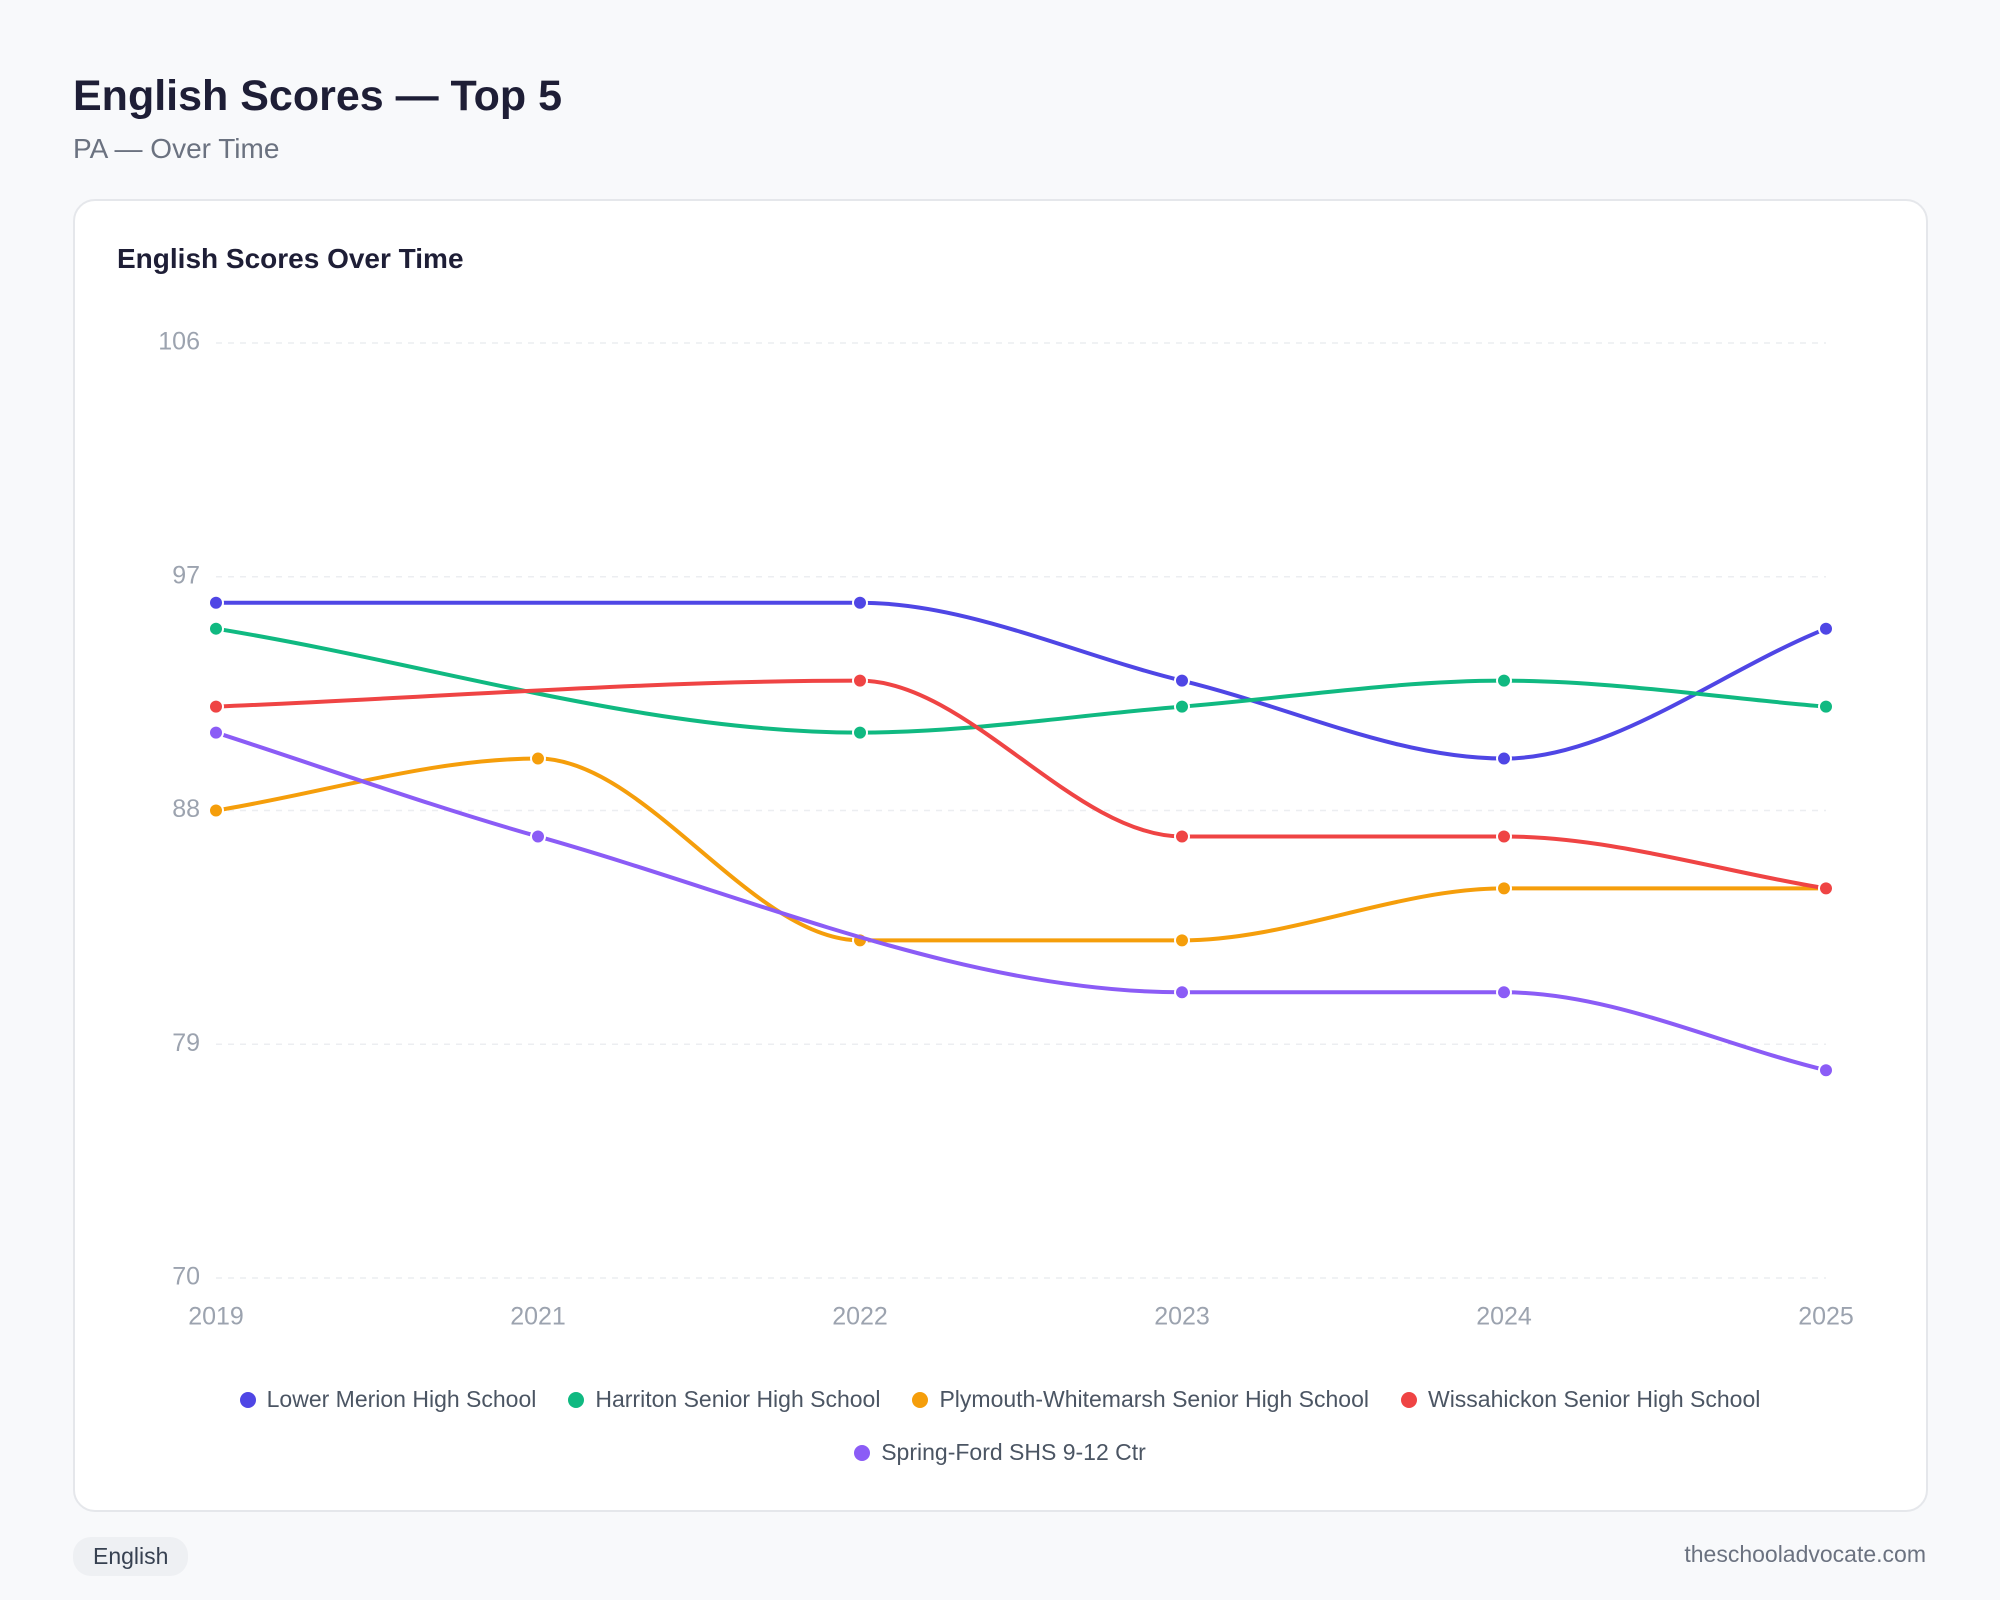 This screenshot has height=1600, width=2000. Describe the element at coordinates (179, 342) in the screenshot. I see `y-tick-label: 106` at that location.